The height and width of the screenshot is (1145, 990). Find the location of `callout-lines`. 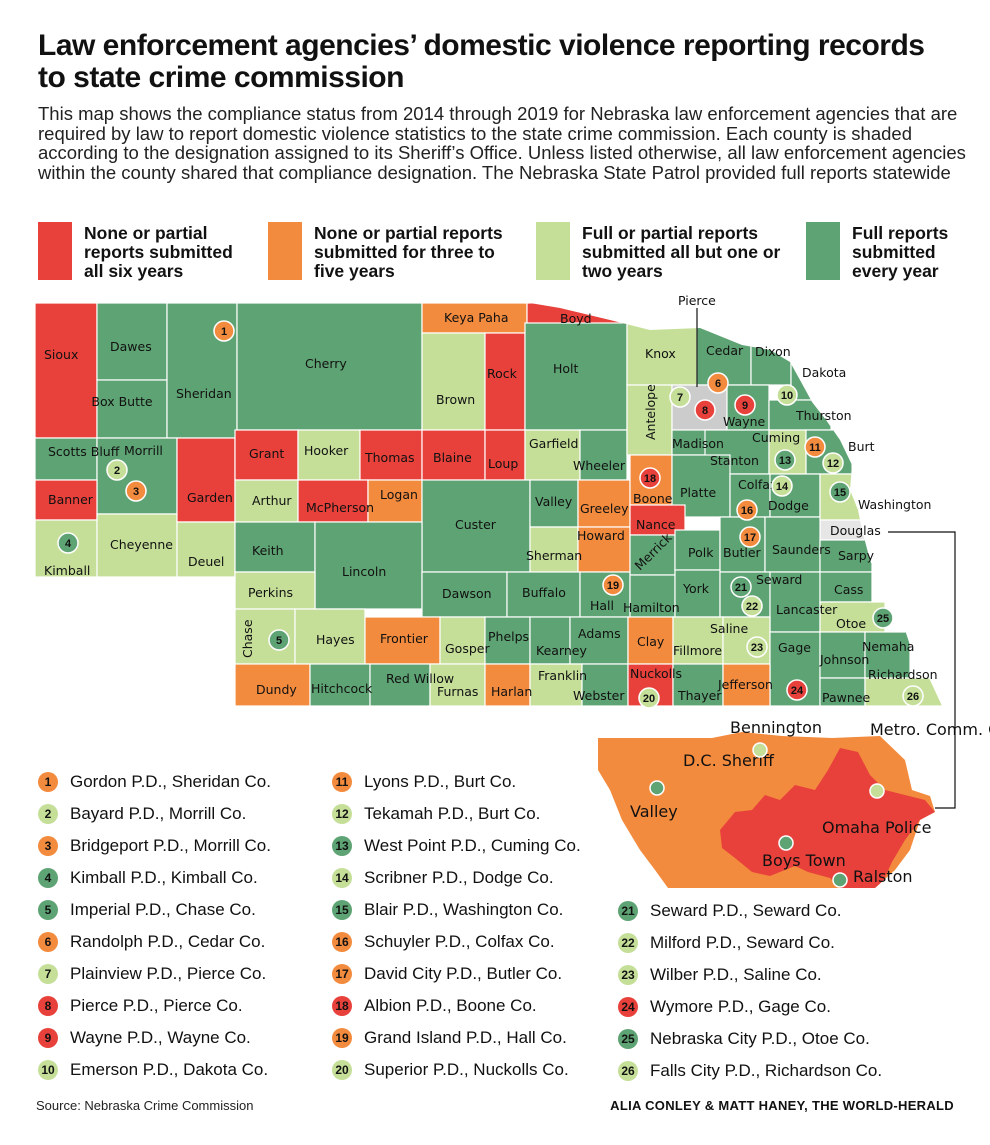

callout-lines is located at coordinates (826, 558).